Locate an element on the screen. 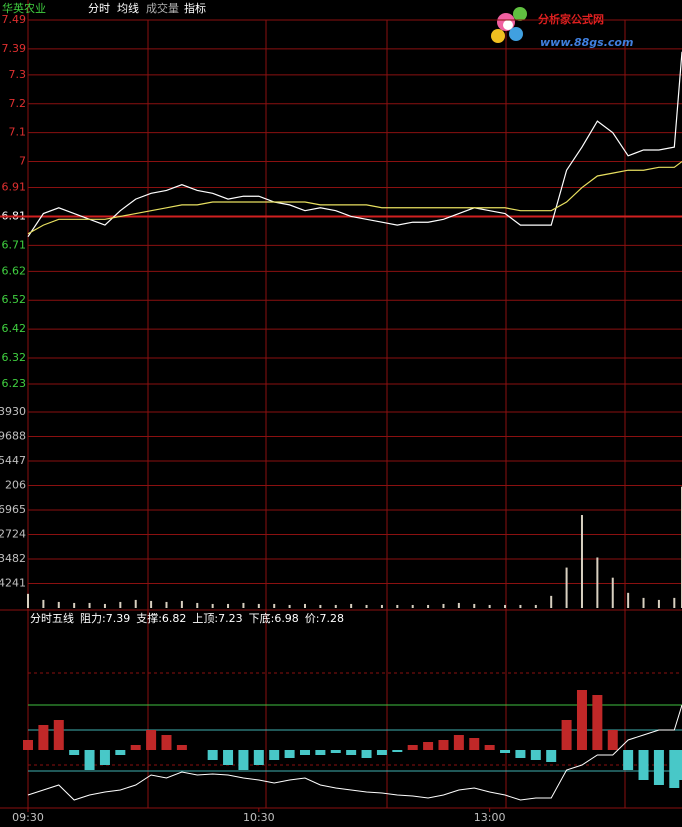 This screenshot has height=827, width=682. y-tick-label: 7.49 is located at coordinates (14, 19).